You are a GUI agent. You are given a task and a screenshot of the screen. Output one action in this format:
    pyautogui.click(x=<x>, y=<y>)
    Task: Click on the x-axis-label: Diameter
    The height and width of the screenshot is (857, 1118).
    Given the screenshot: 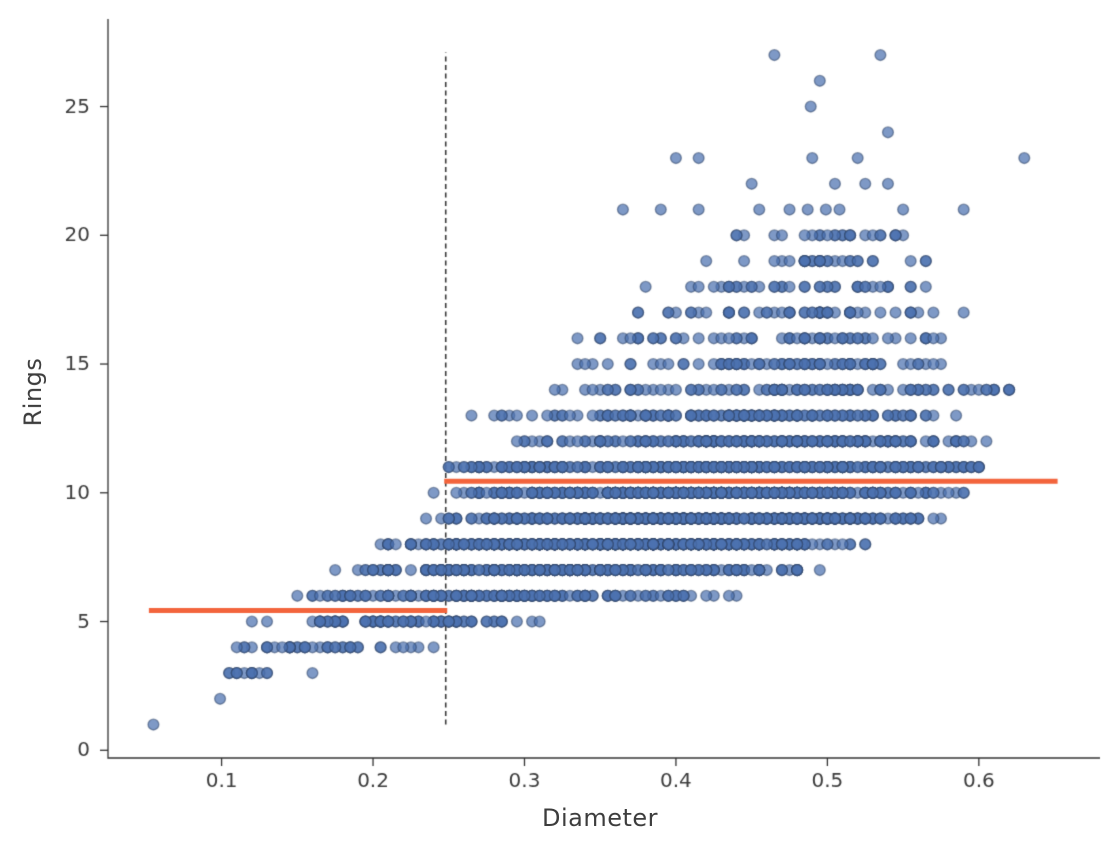 What is the action you would take?
    pyautogui.click(x=600, y=818)
    